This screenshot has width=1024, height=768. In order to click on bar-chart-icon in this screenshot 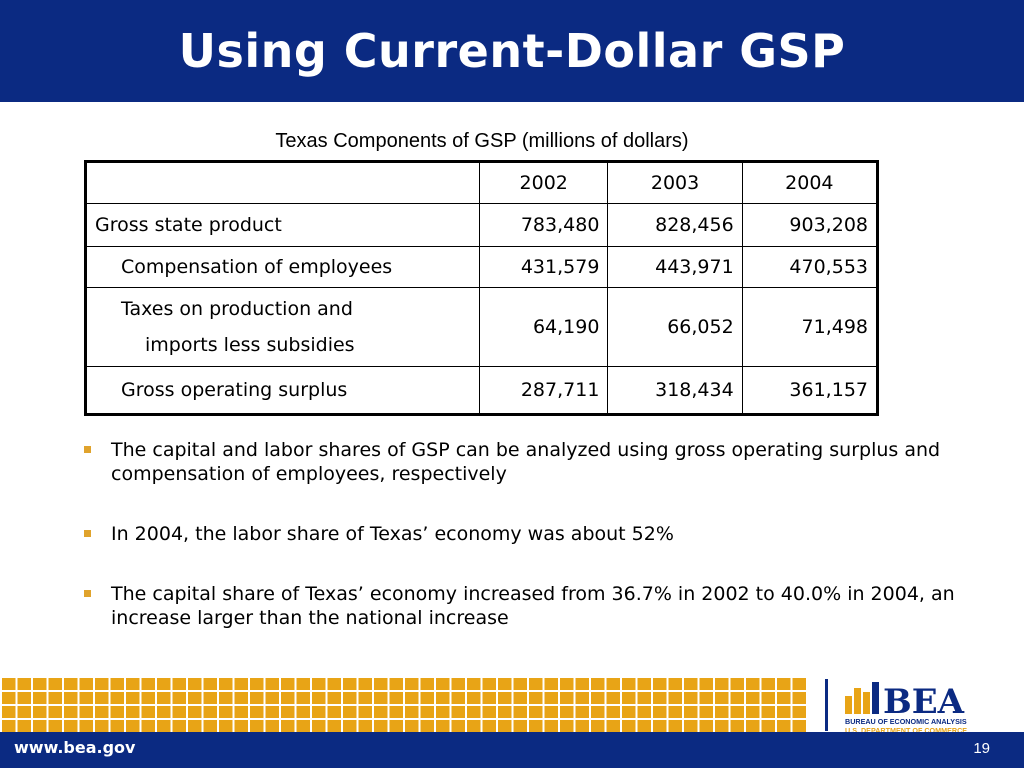, I will do `click(862, 698)`.